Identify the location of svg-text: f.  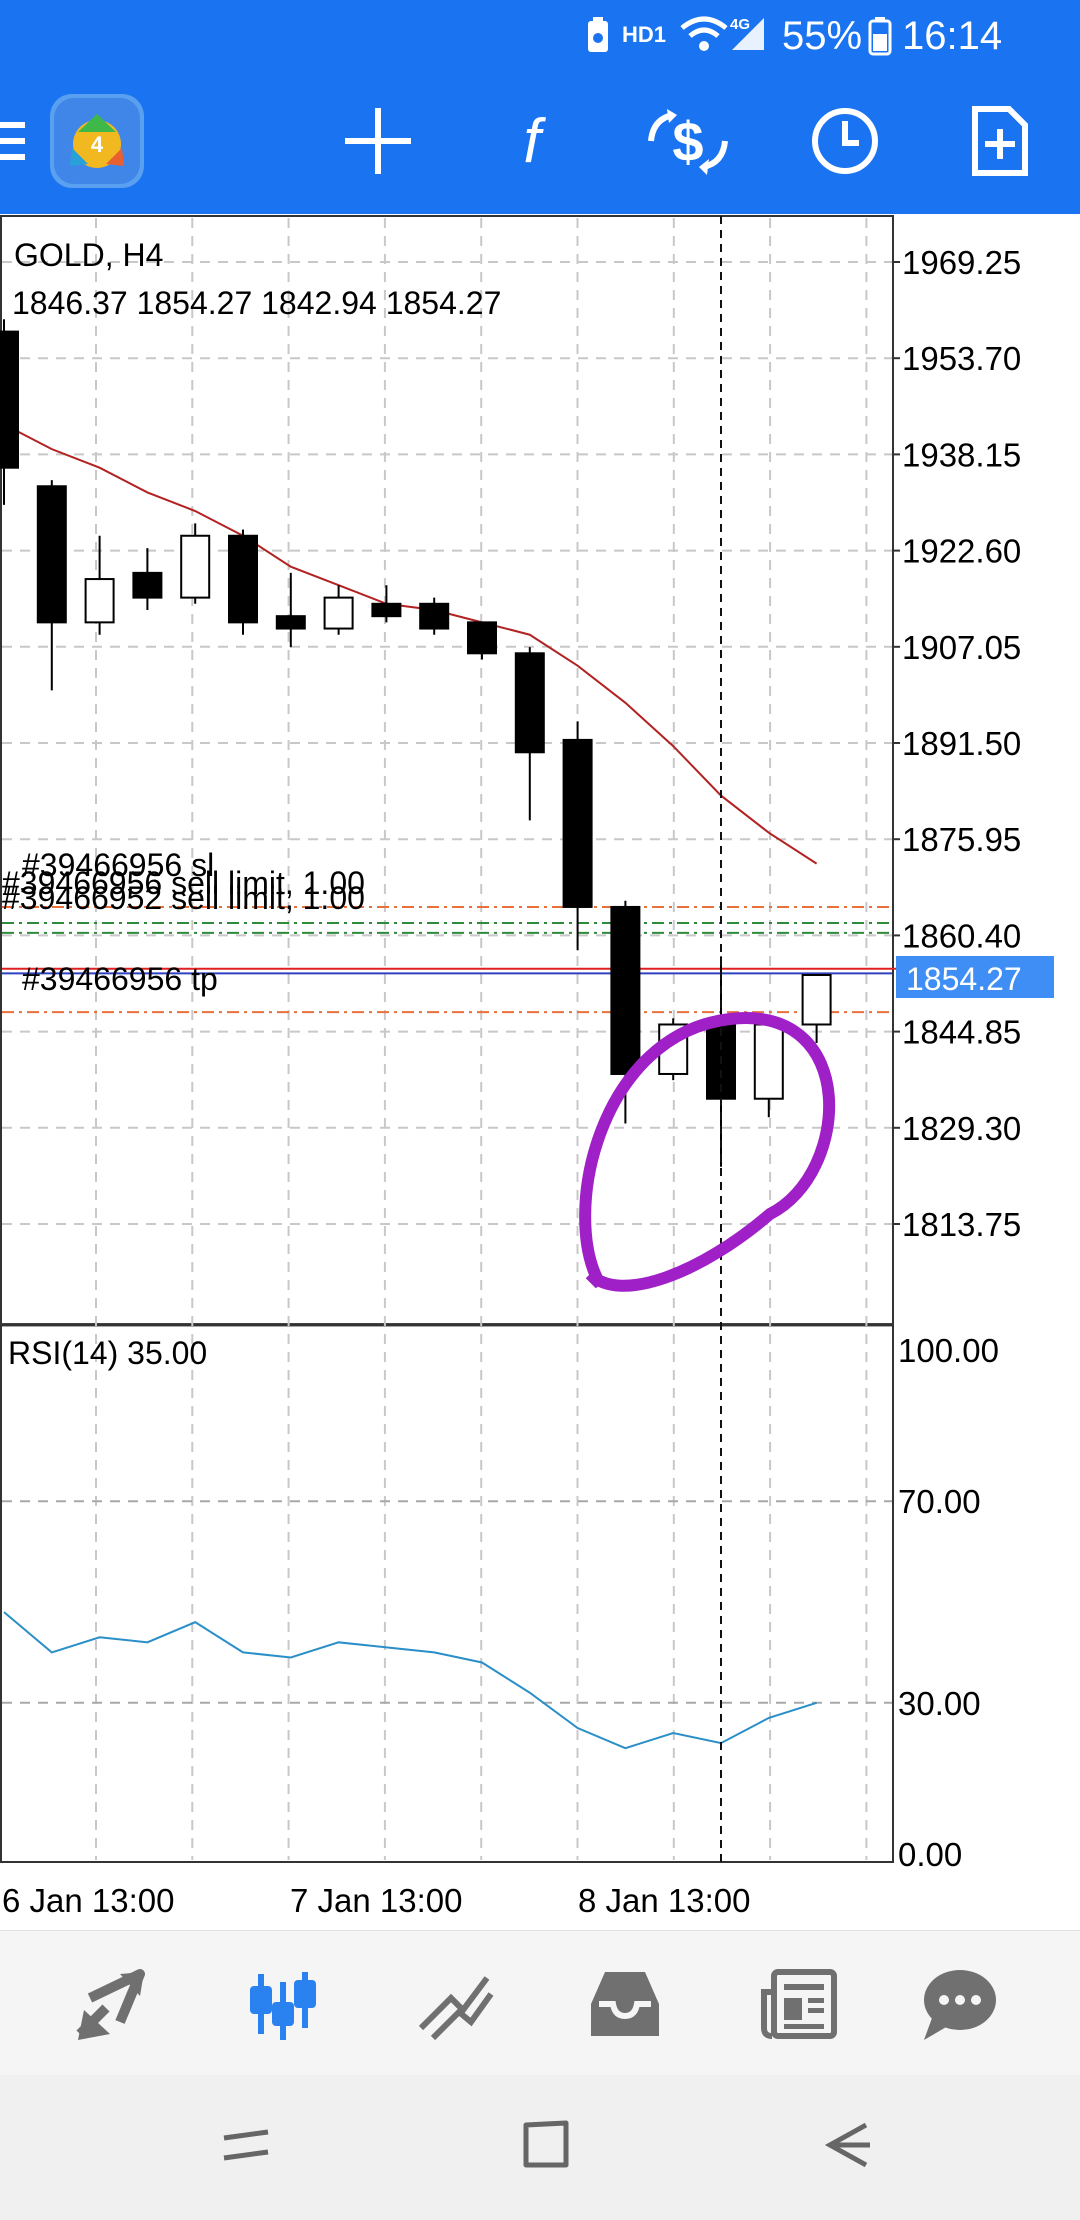
(534, 141).